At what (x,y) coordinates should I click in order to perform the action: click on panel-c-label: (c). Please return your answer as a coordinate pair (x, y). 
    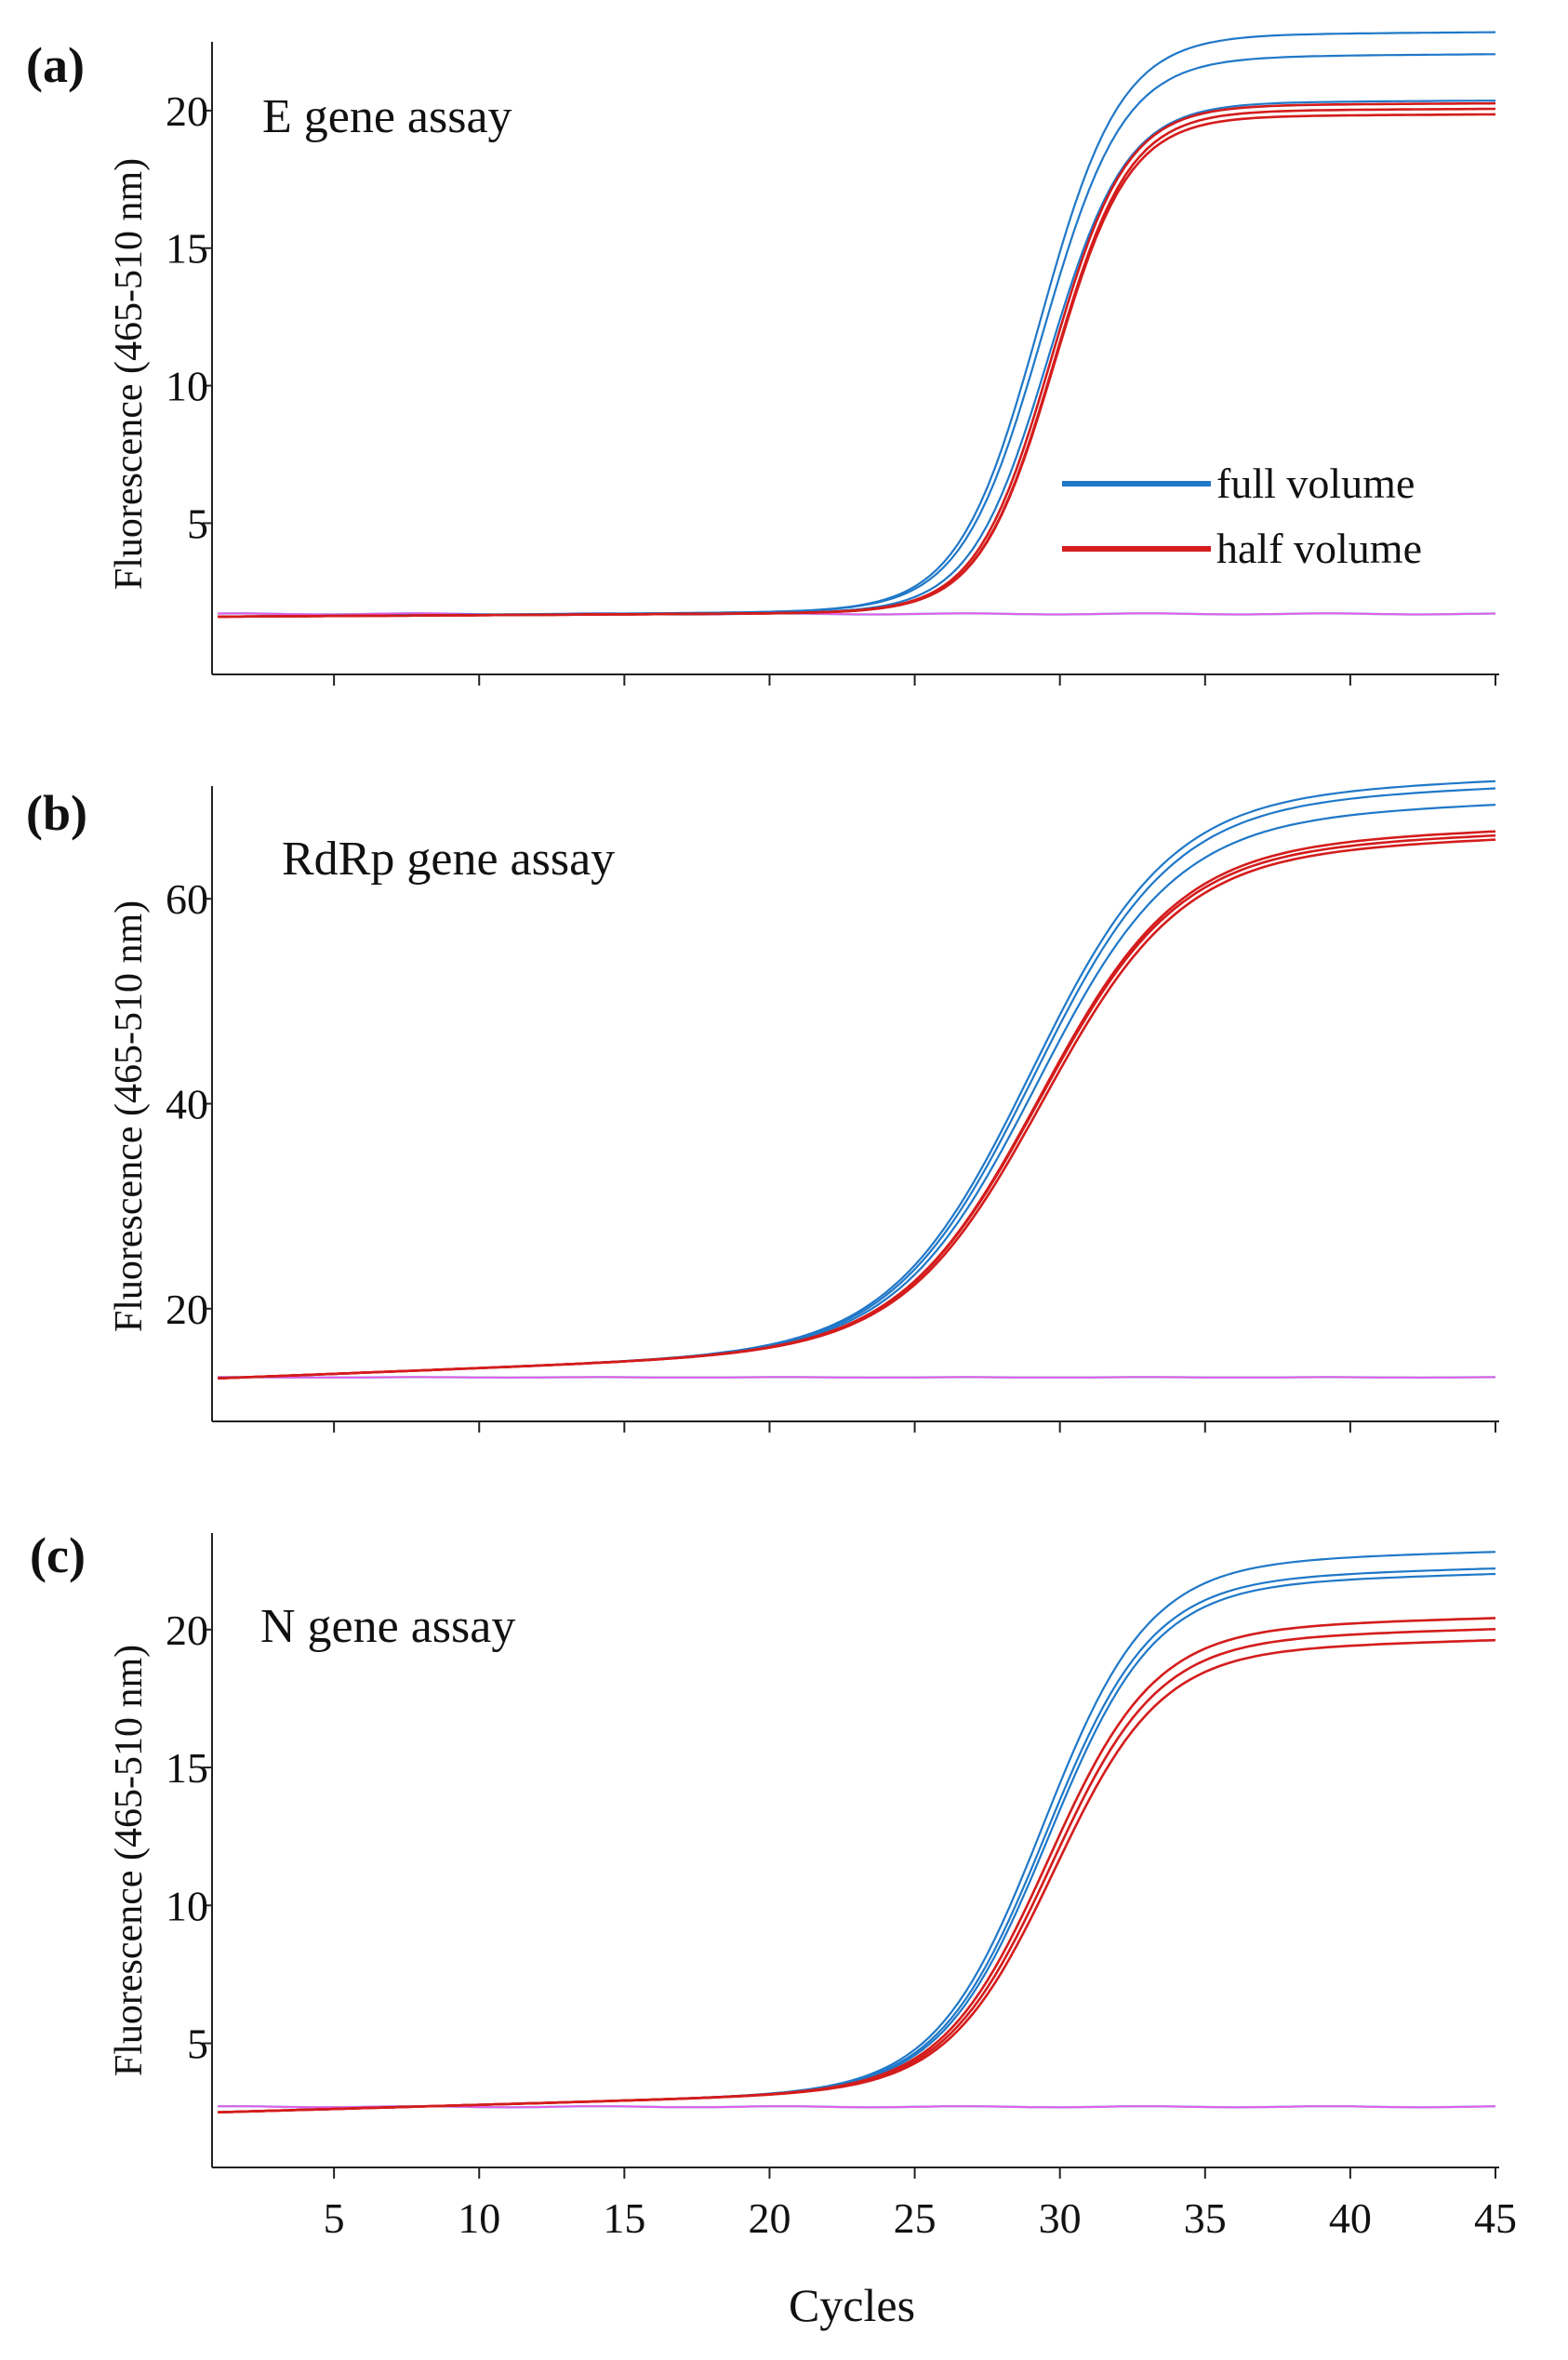
    Looking at the image, I should click on (58, 1555).